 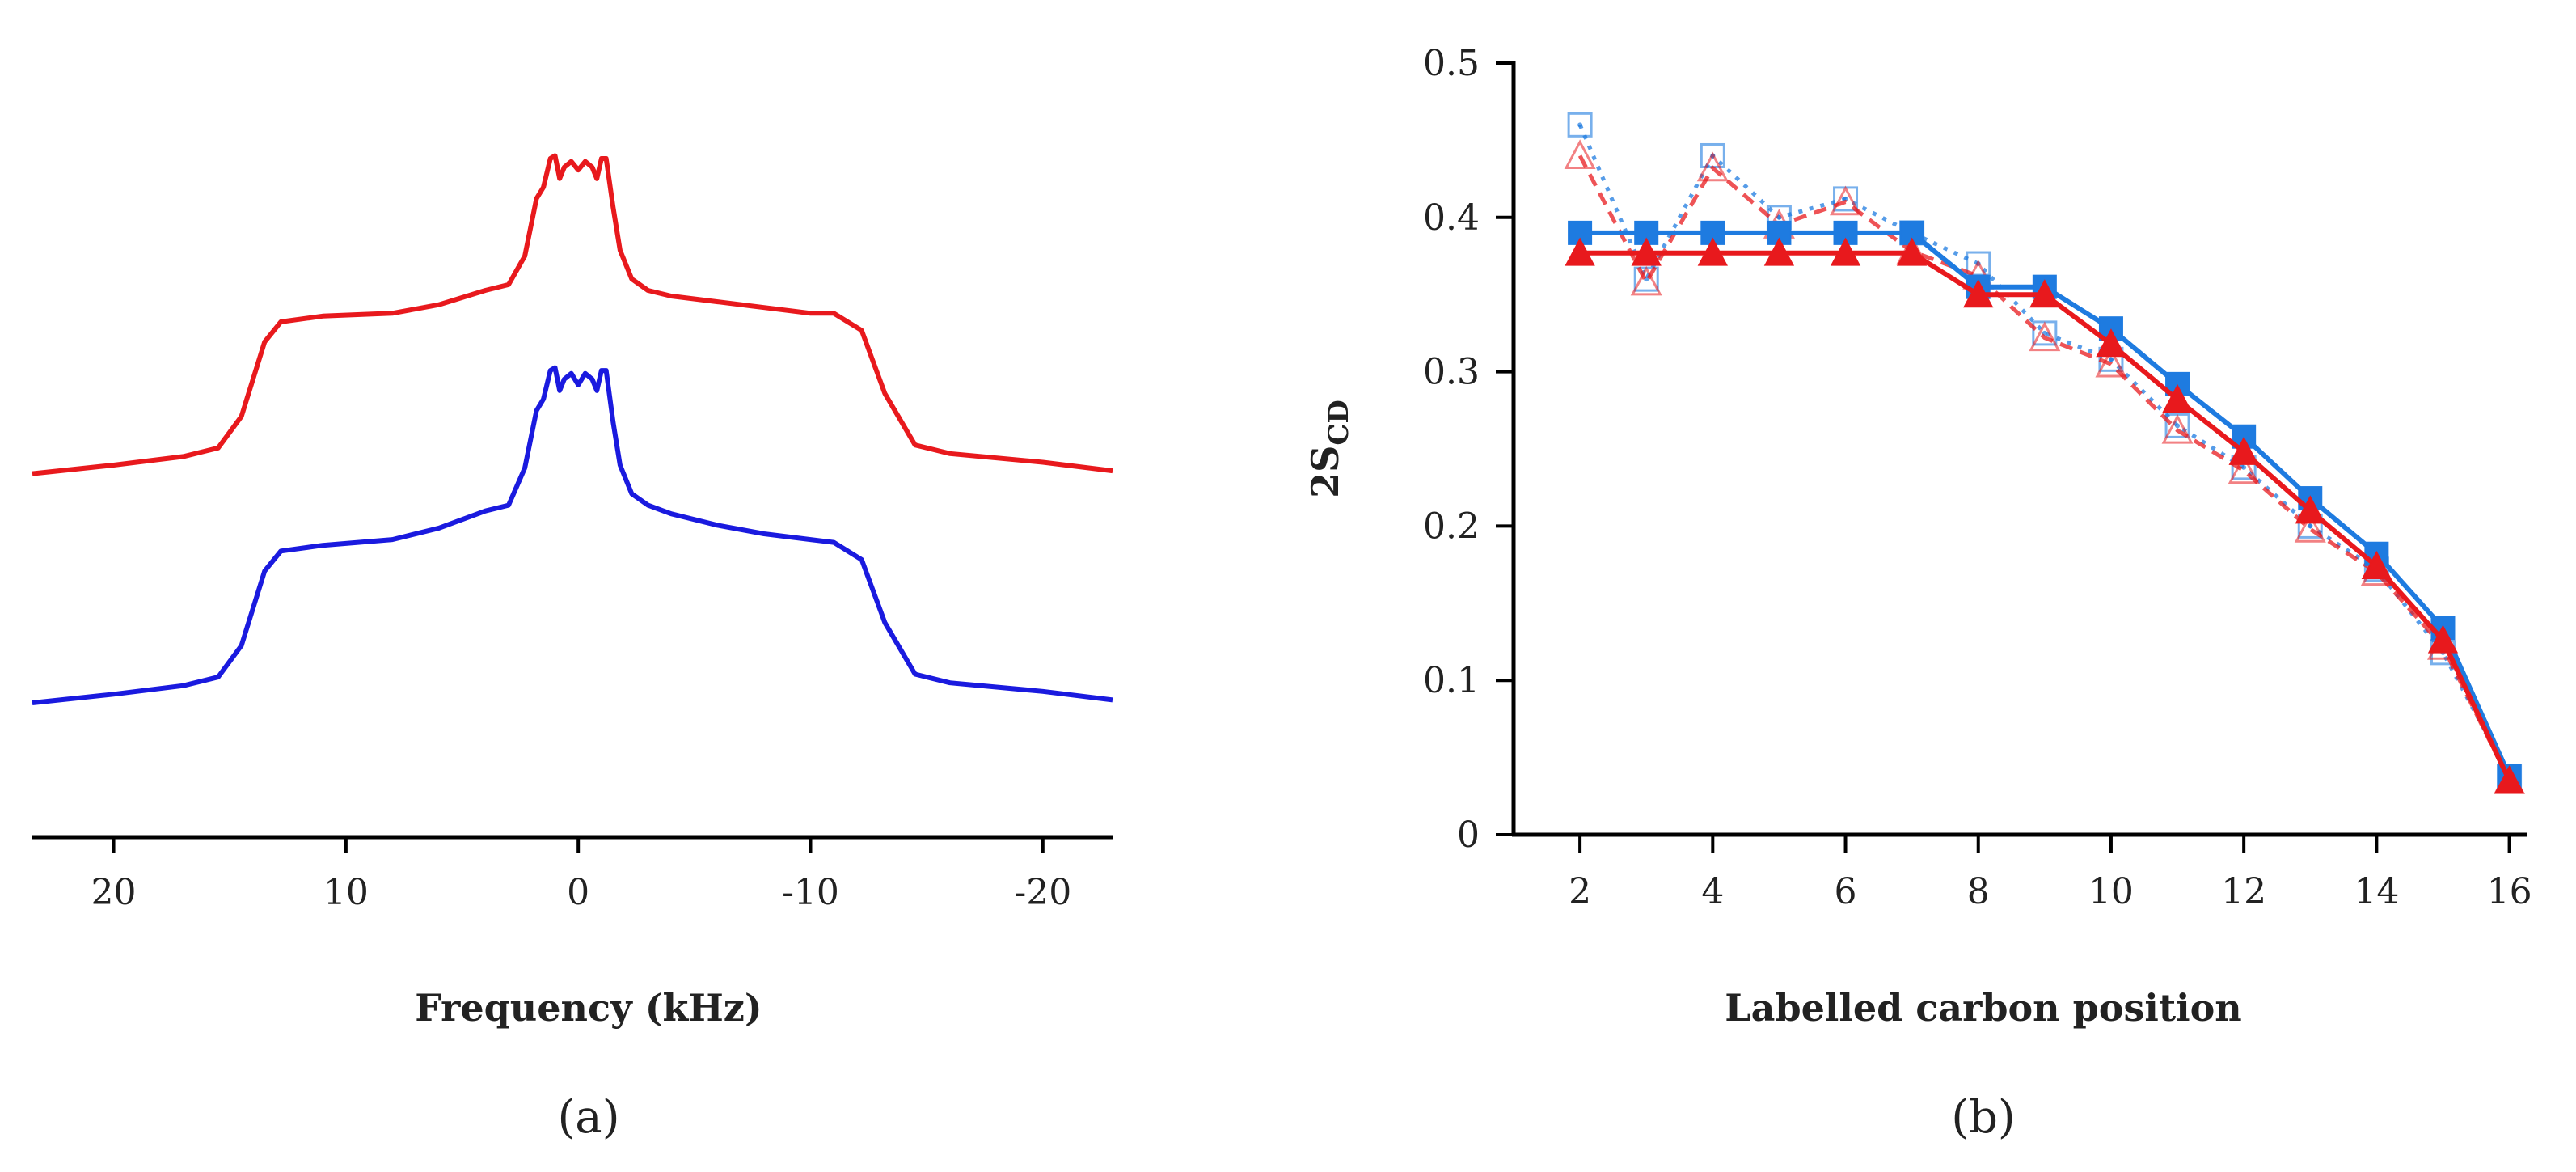 I want to click on panel-a-x-tick-label: 10, so click(x=346, y=892).